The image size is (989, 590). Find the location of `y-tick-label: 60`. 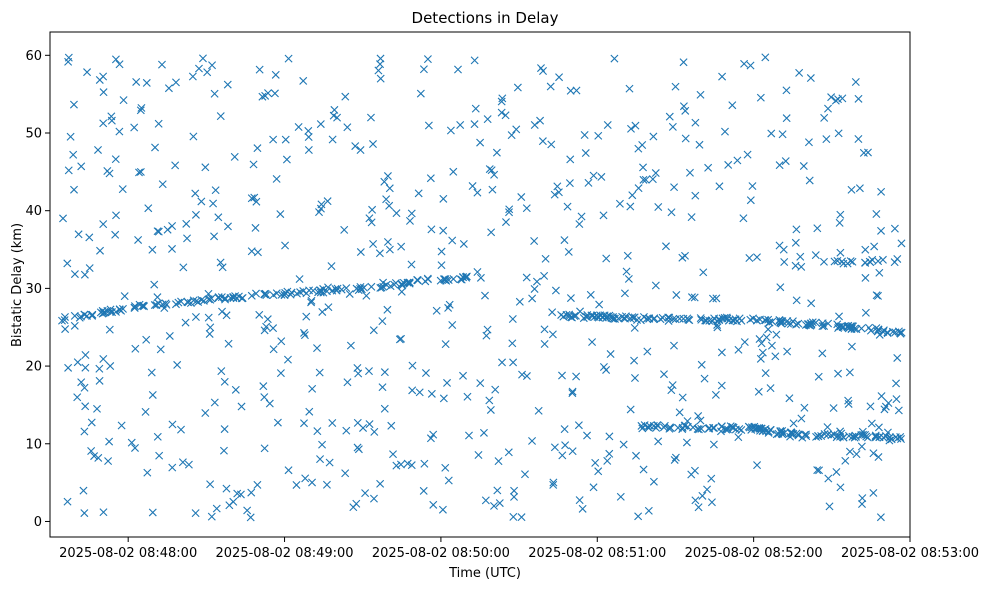

y-tick-label: 60 is located at coordinates (33, 56).